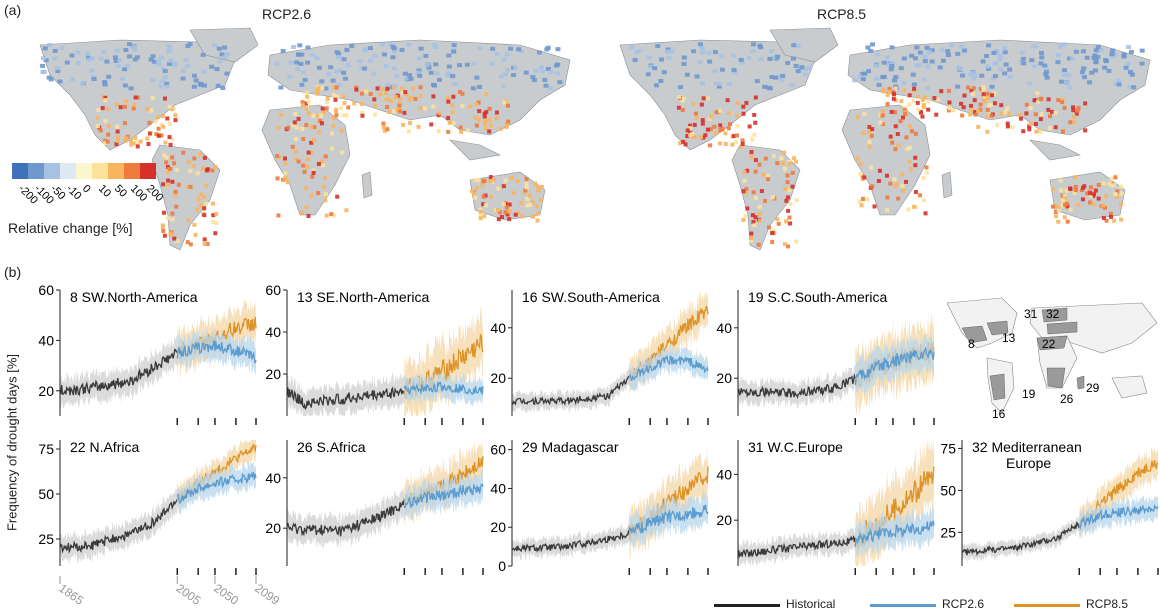  Describe the element at coordinates (747, 605) in the screenshot. I see `legend-swatch-historical` at that location.